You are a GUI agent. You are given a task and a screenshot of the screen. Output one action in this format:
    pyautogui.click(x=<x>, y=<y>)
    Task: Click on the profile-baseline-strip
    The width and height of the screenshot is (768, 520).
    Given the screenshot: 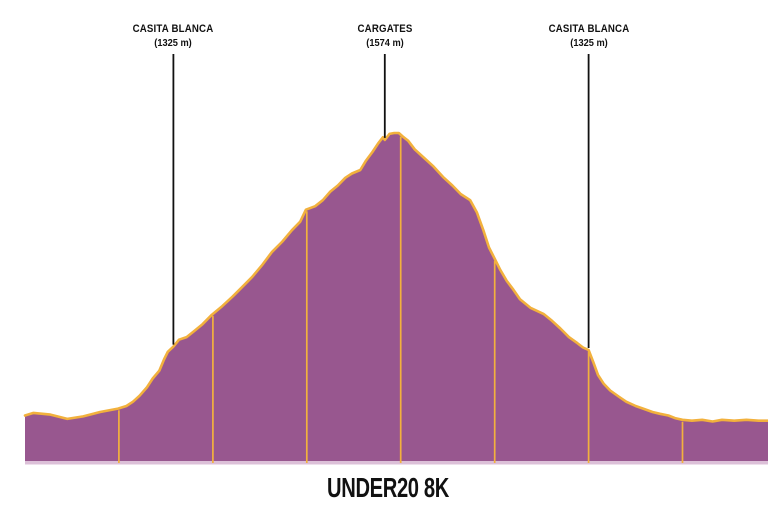 What is the action you would take?
    pyautogui.click(x=396, y=463)
    